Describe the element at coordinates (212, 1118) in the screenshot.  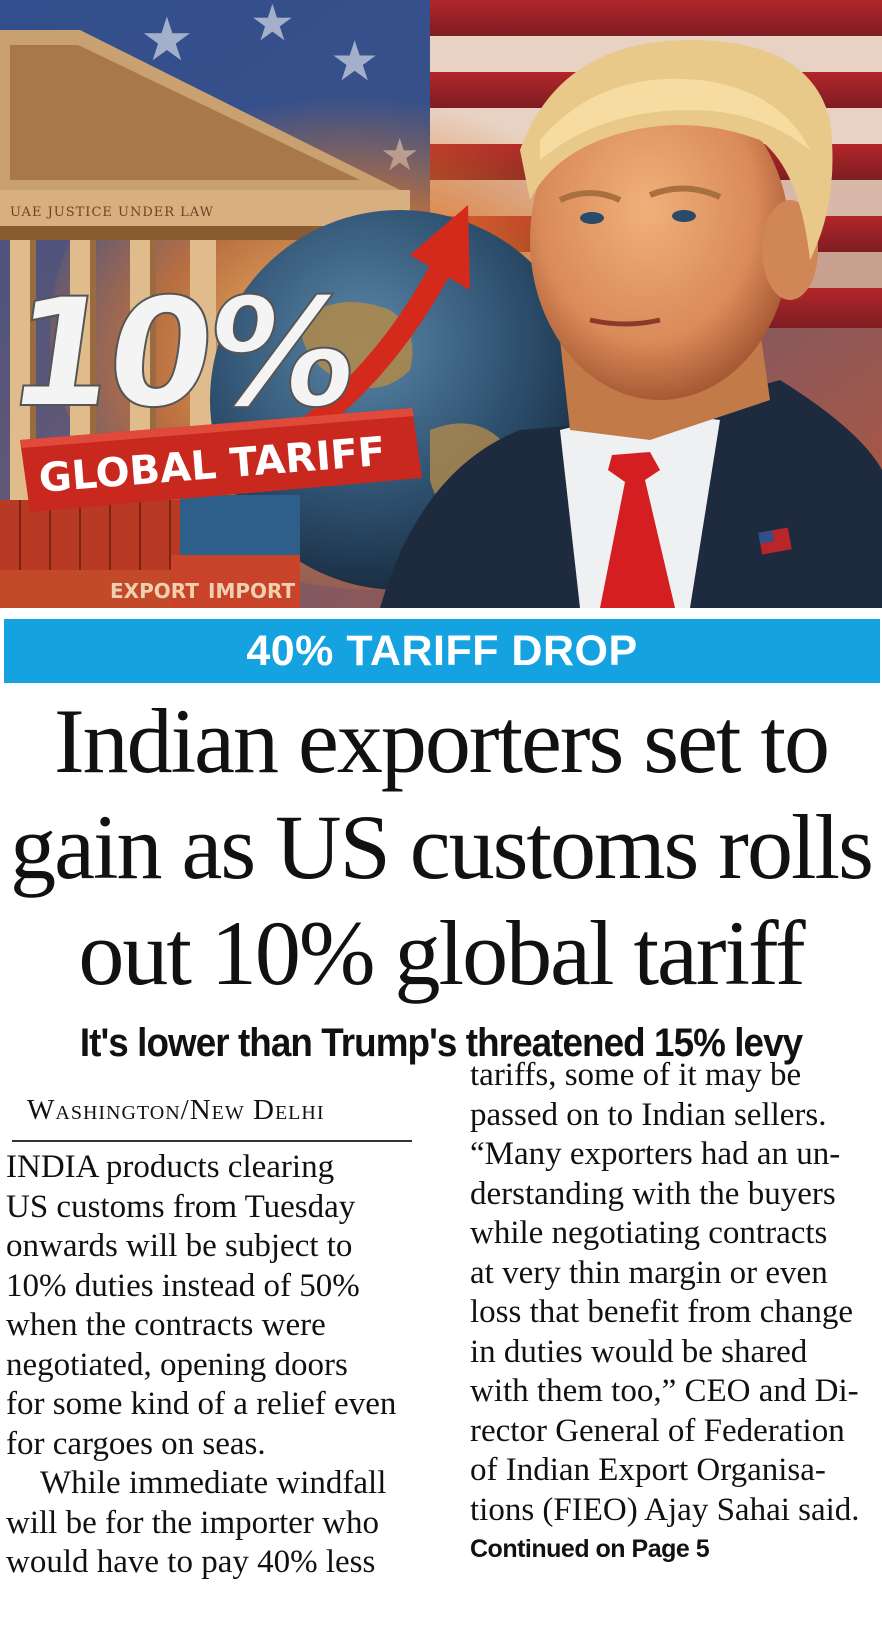
I see `dateline: Washington/New Delhi` at that location.